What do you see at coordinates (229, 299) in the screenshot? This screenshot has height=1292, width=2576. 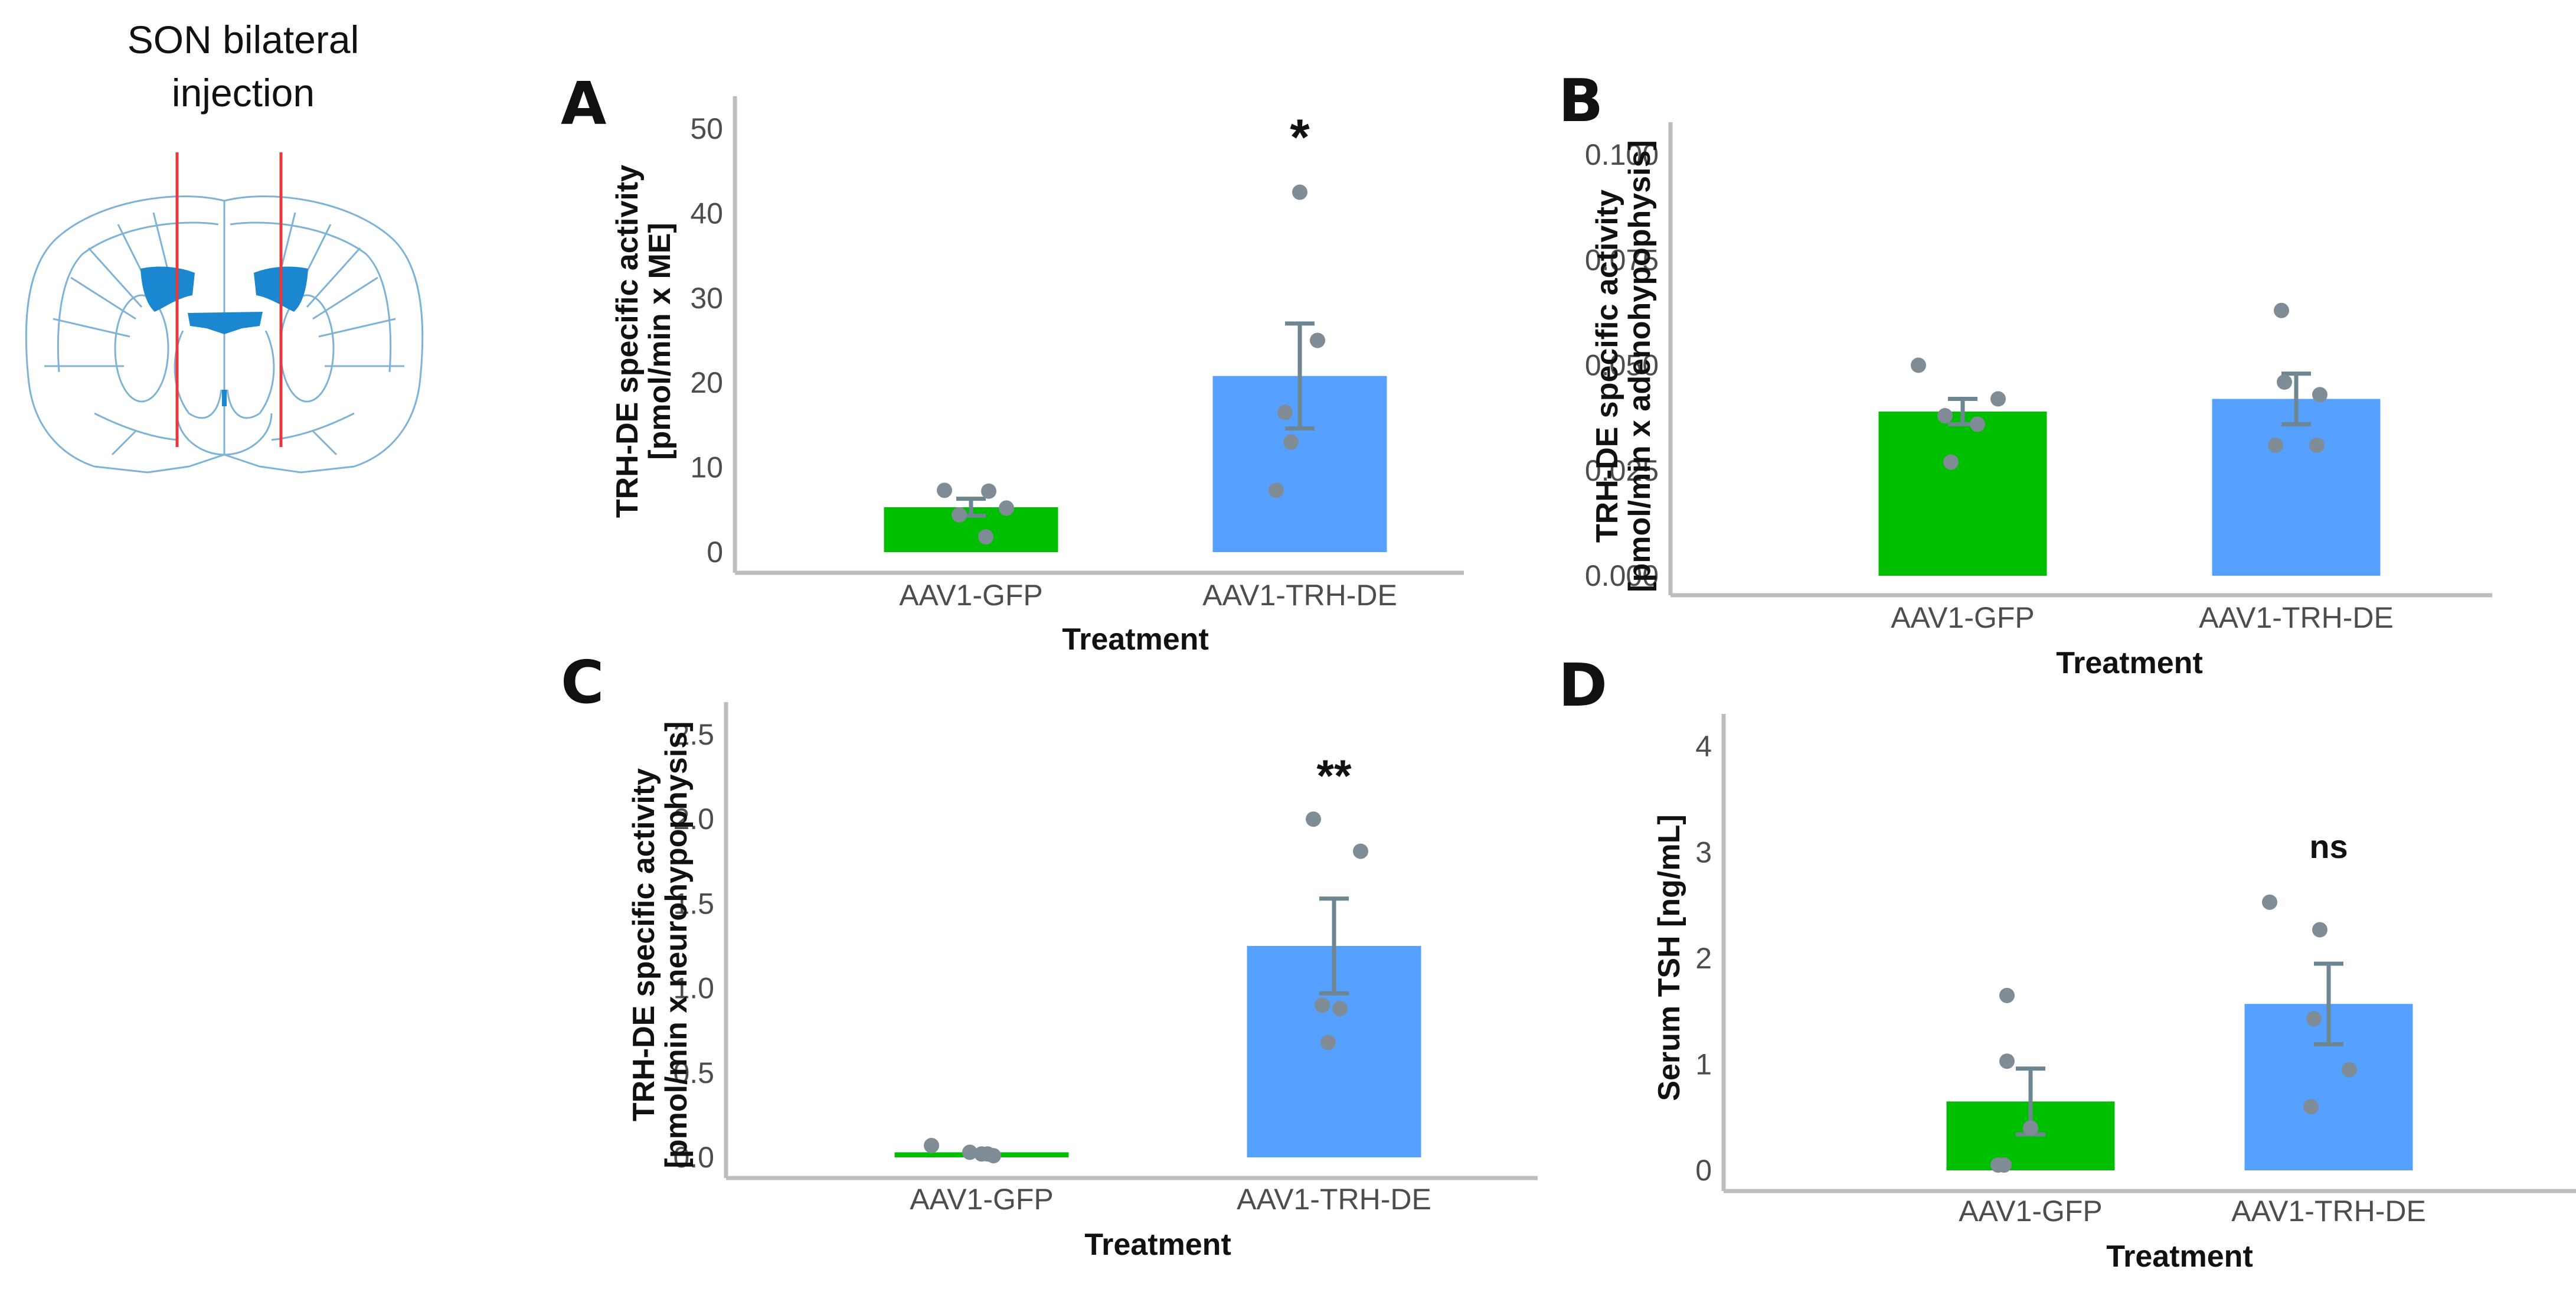 I see `injection-lines` at bounding box center [229, 299].